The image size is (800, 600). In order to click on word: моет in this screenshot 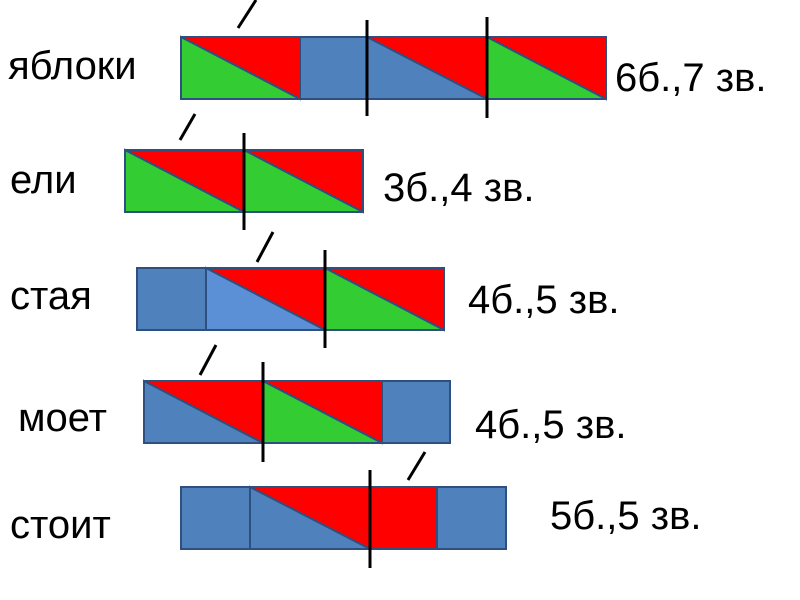, I will do `click(62, 418)`.